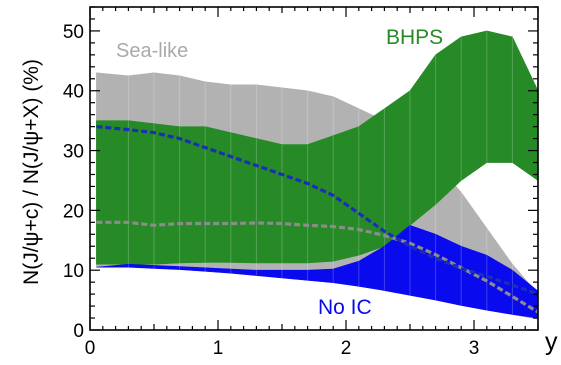  Describe the element at coordinates (73, 152) in the screenshot. I see `y-tick-label: 30` at that location.